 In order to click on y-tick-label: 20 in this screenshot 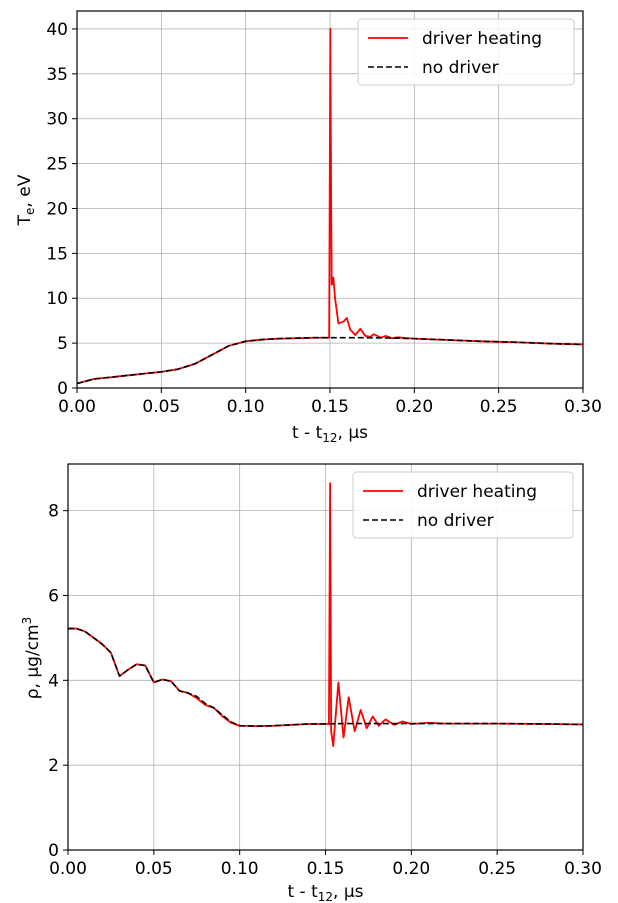, I will do `click(57, 209)`.